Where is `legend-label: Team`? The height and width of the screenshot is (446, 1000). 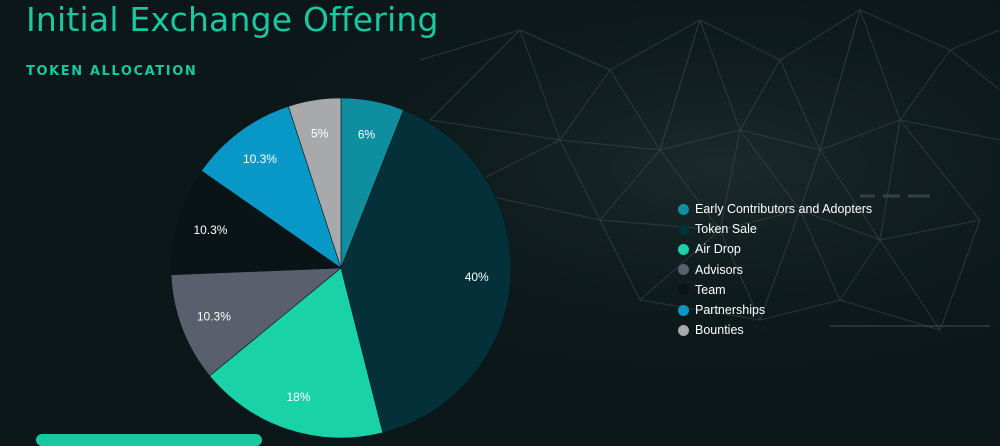 legend-label: Team is located at coordinates (710, 289).